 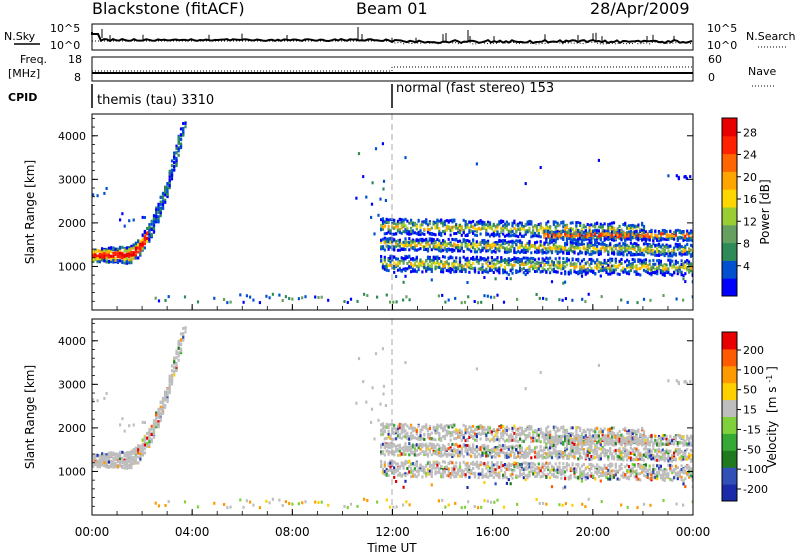 What do you see at coordinates (392, 37) in the screenshot?
I see `noise-frame` at bounding box center [392, 37].